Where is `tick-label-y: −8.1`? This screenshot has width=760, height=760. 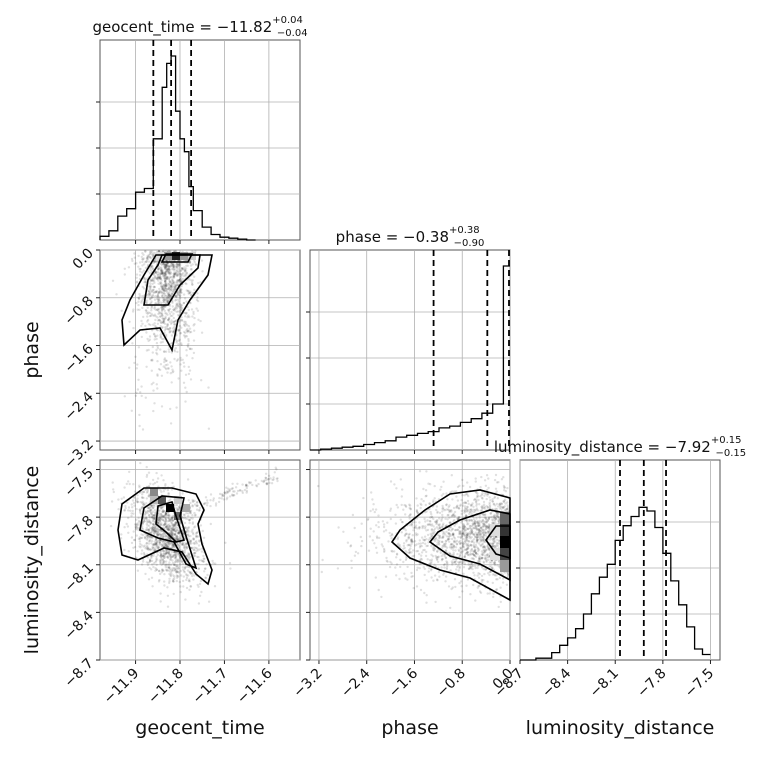
tick-label-y: −8.1 is located at coordinates (78, 577).